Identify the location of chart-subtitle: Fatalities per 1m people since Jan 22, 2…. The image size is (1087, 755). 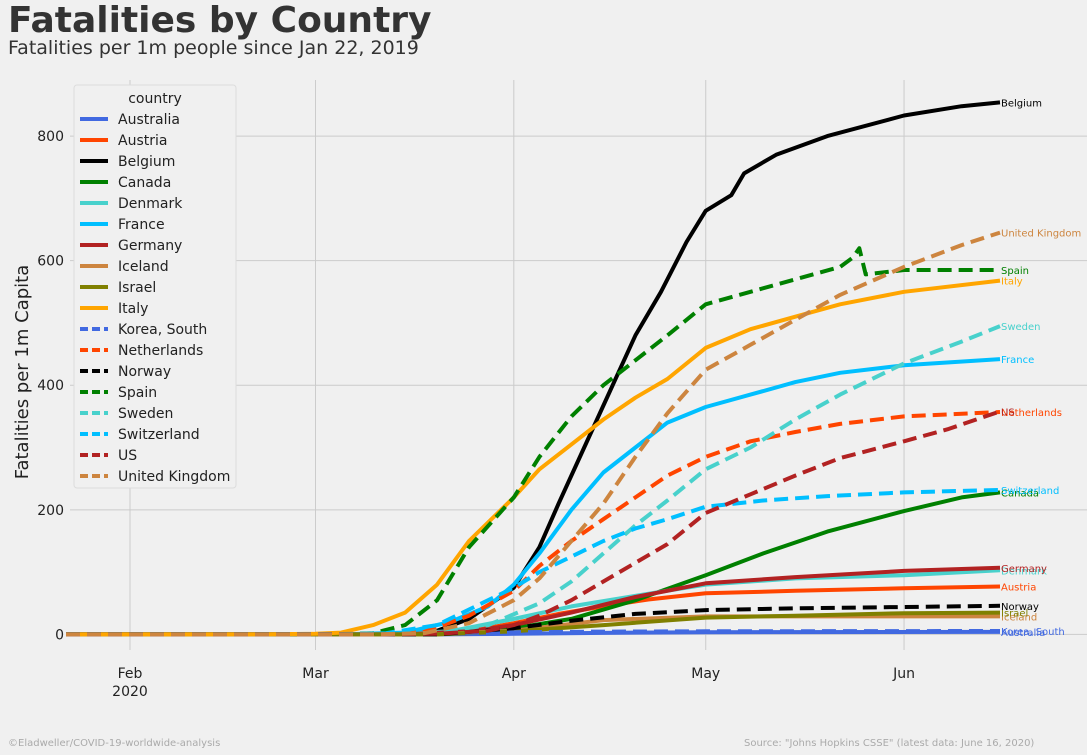
(213, 48).